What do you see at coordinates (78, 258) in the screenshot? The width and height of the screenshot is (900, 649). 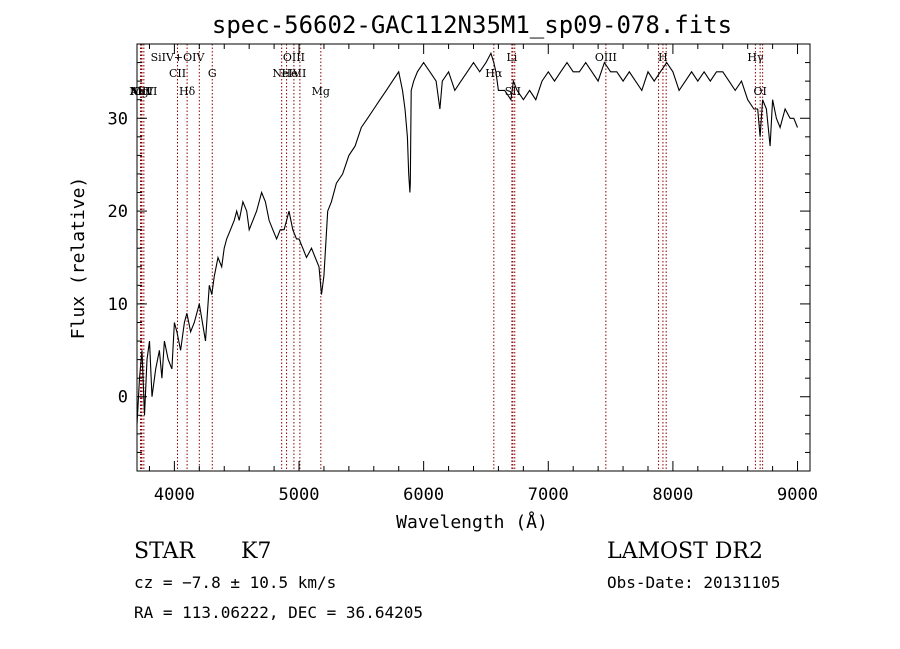 I see `y-axis-label: Flux (relative)` at bounding box center [78, 258].